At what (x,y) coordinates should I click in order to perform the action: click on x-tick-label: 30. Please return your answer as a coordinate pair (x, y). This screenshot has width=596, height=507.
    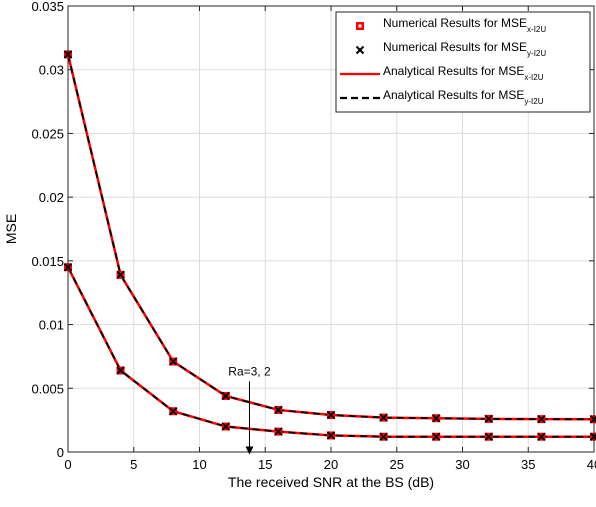
    Looking at the image, I should click on (462, 464).